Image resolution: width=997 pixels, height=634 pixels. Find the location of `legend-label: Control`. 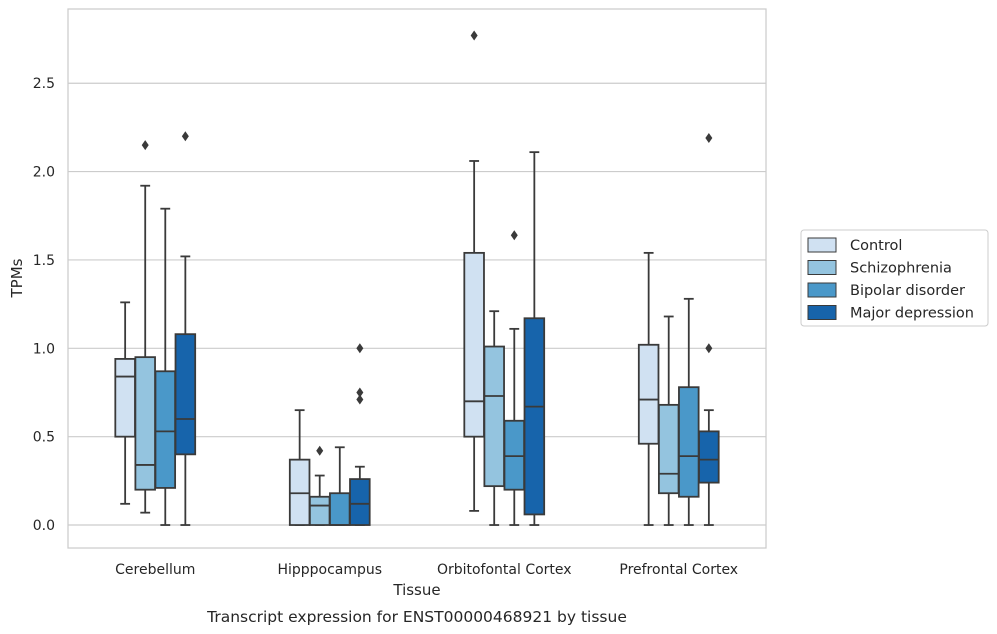

legend-label: Control is located at coordinates (876, 246).